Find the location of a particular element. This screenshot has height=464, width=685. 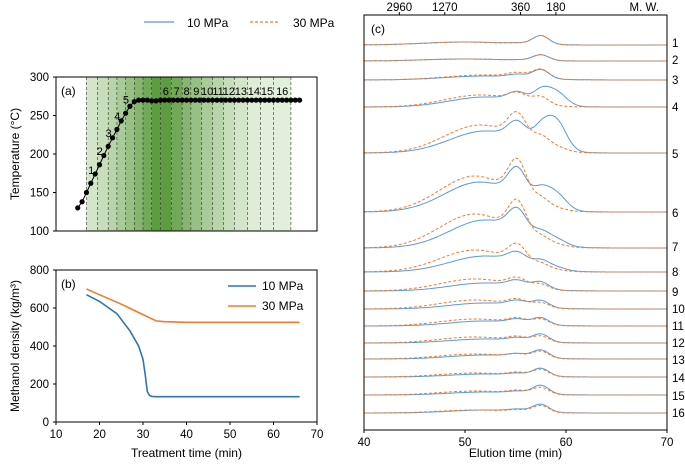

panel-b-xtick-label: 20 is located at coordinates (99, 435).